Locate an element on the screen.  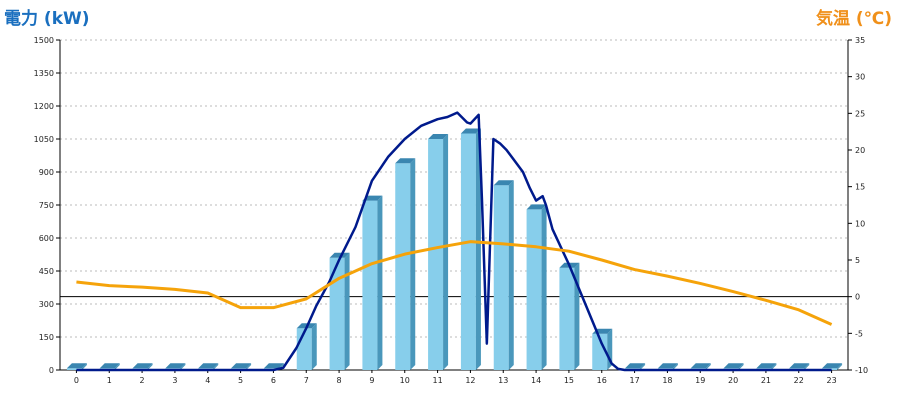
x-tick-label-9: 9 is located at coordinates (371, 380).